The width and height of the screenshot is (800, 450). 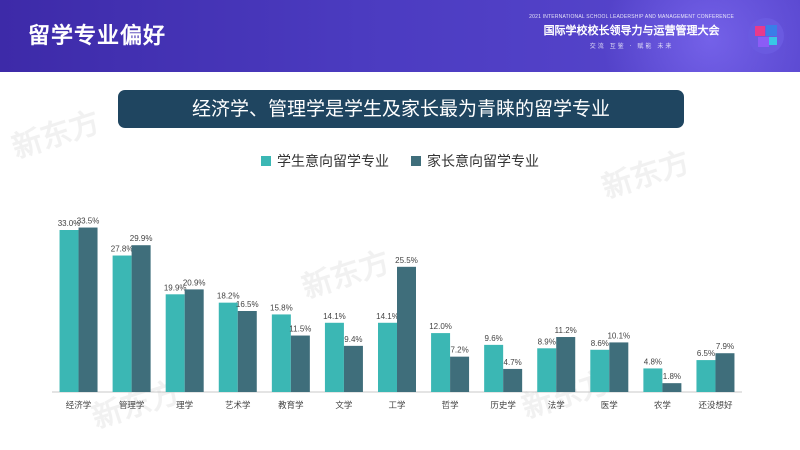 What do you see at coordinates (175, 287) in the screenshot?
I see `data-label-student: 19.9%` at bounding box center [175, 287].